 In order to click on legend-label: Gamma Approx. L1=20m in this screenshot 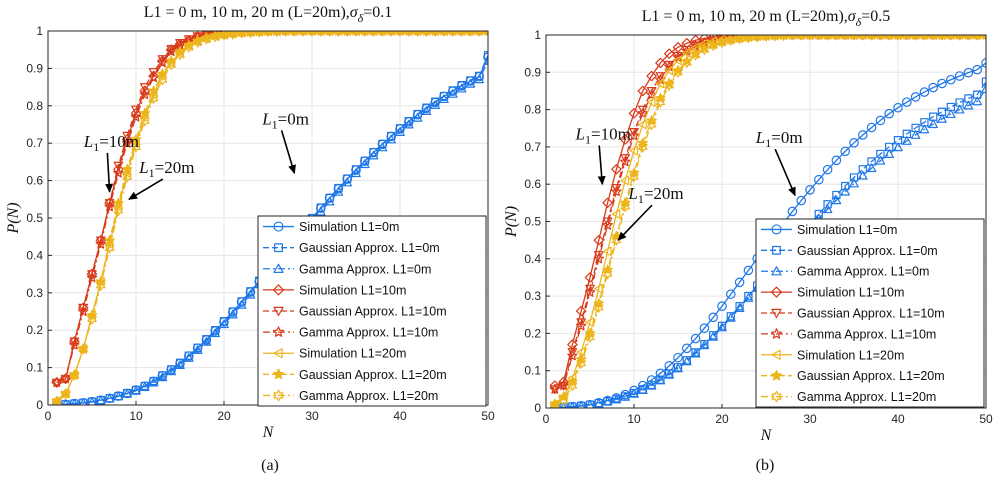, I will do `click(368, 396)`.